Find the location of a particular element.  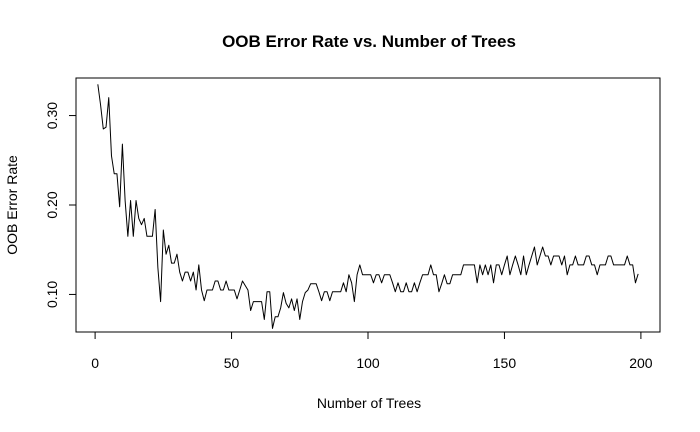

y-tick-label: 0.10 is located at coordinates (52, 294).